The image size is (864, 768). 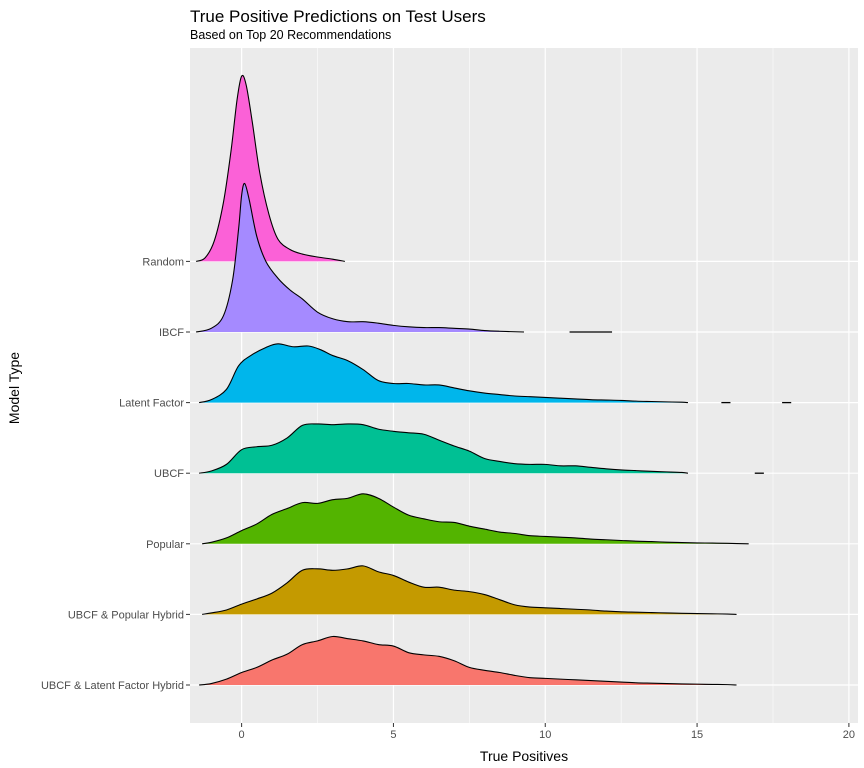 I want to click on x-tick-label: 10, so click(x=545, y=735).